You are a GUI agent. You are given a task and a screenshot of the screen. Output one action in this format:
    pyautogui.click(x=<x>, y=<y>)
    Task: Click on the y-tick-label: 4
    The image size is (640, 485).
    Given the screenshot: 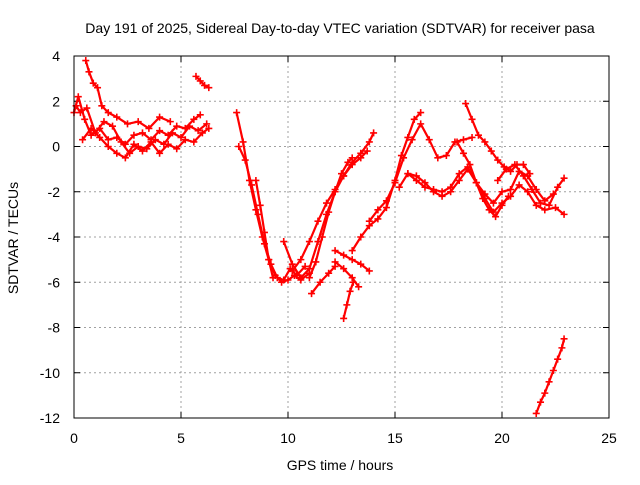 What is the action you would take?
    pyautogui.click(x=56, y=56)
    